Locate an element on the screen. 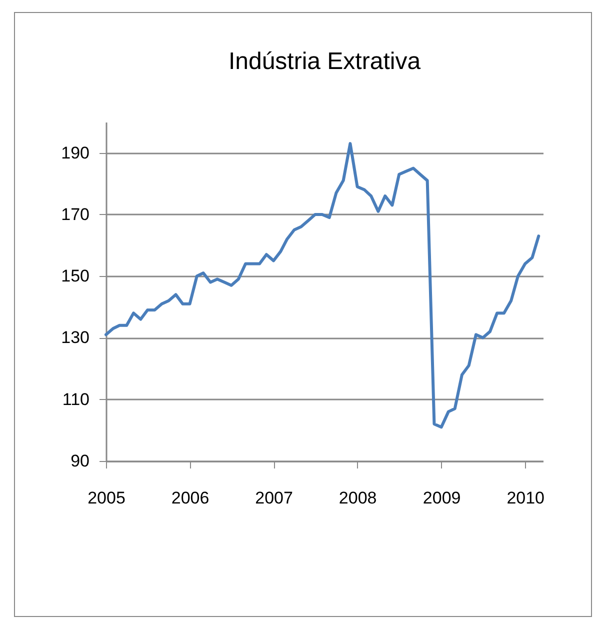  x-tick-label: 2005 is located at coordinates (107, 498).